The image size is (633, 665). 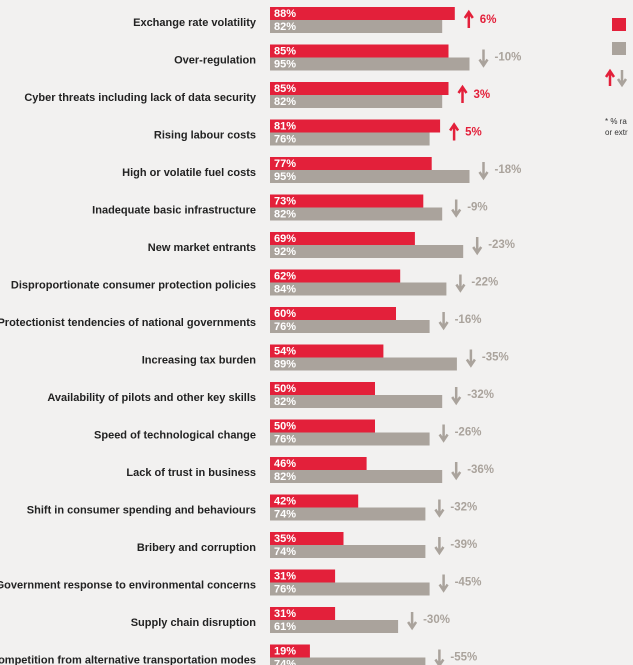 I want to click on value-label: 92%, so click(x=285, y=252).